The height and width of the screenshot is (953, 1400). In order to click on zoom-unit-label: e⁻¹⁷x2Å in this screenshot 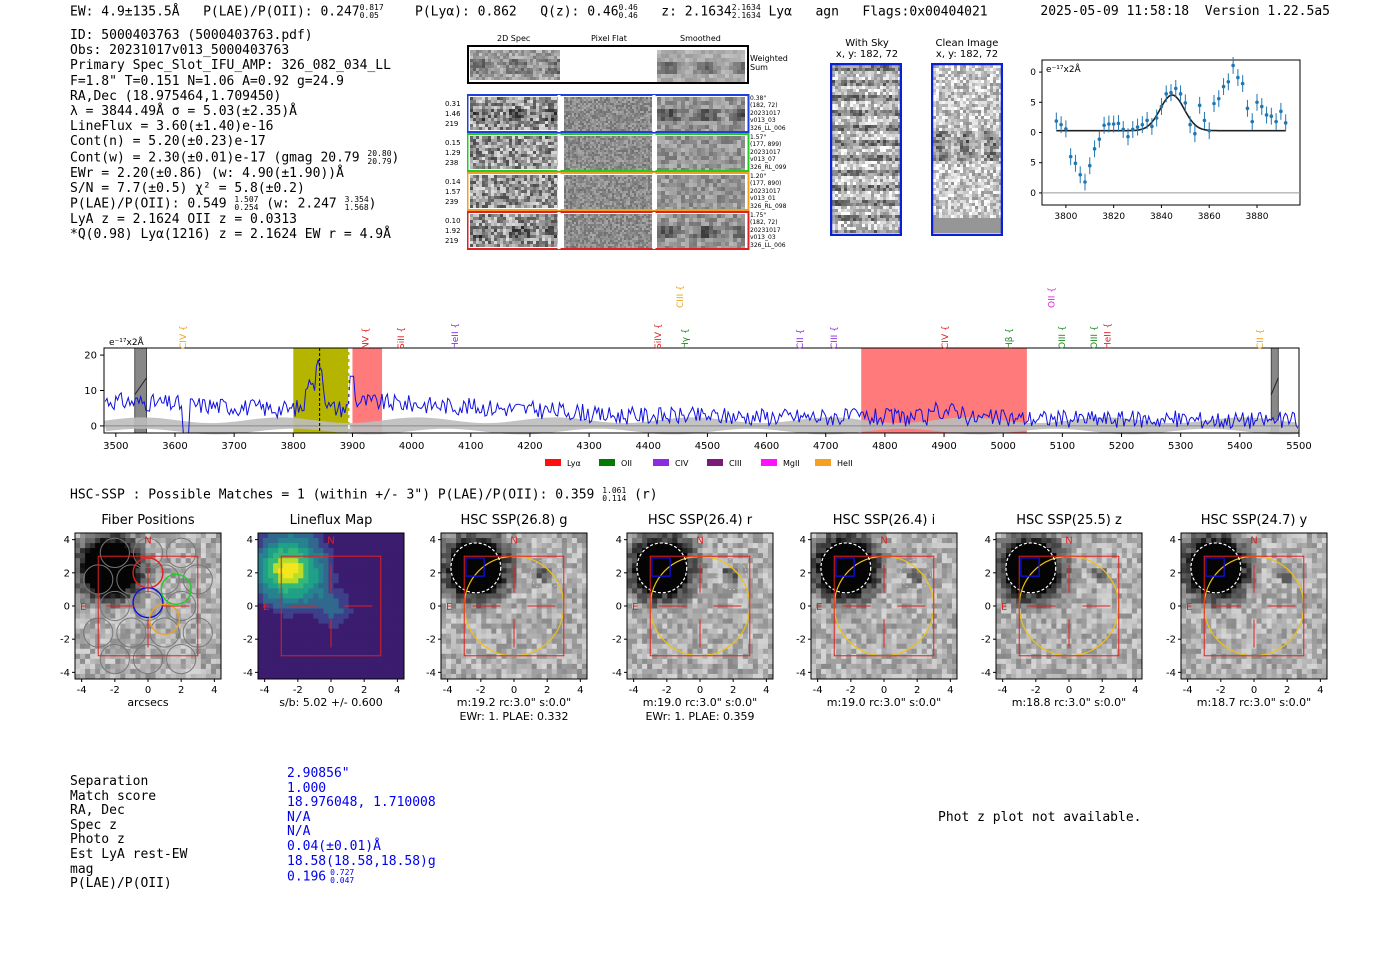, I will do `click(1064, 69)`.